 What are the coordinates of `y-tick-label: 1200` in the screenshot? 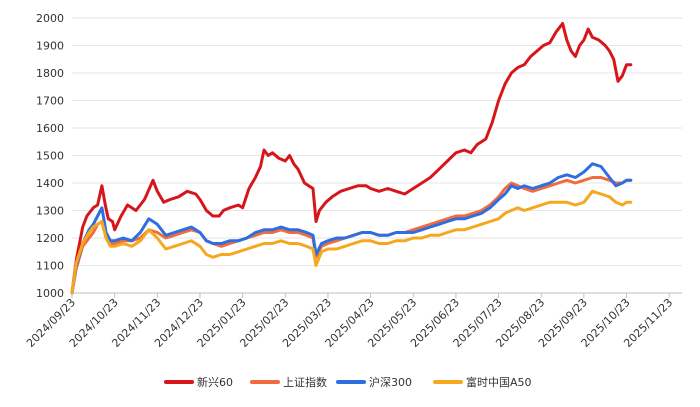 It's located at (50, 238).